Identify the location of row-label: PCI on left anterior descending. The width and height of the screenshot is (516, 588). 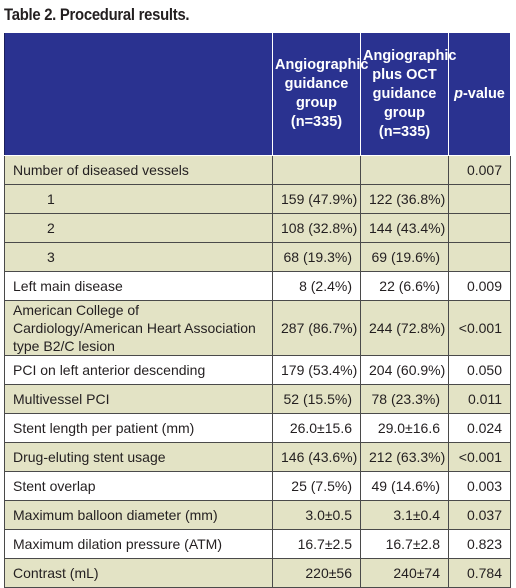
(138, 370).